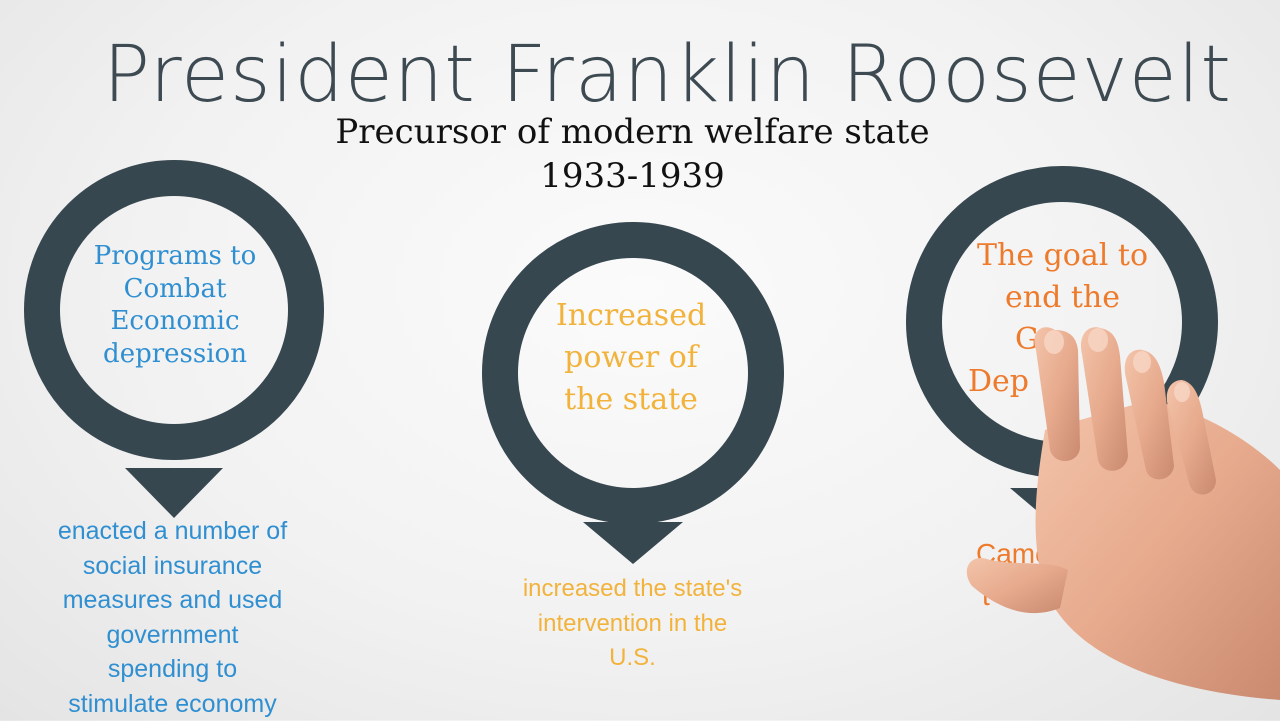  Describe the element at coordinates (174, 493) in the screenshot. I see `circle-1-pointer` at that location.